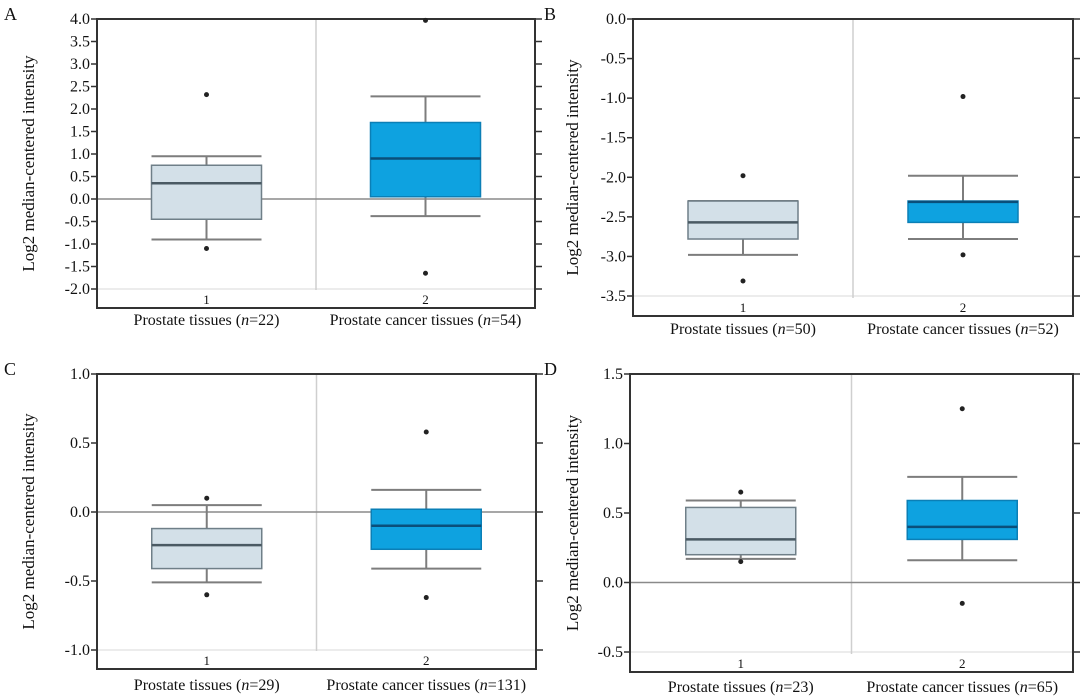 The width and height of the screenshot is (1080, 700). I want to click on y-tick-label: -3.5, so click(613, 296).